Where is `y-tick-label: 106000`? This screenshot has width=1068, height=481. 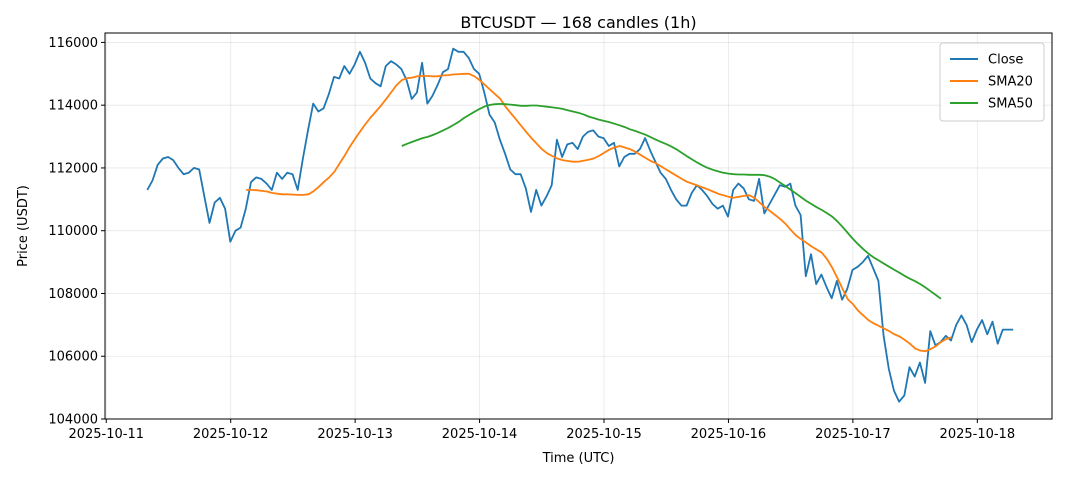
y-tick-label: 106000 is located at coordinates (73, 357).